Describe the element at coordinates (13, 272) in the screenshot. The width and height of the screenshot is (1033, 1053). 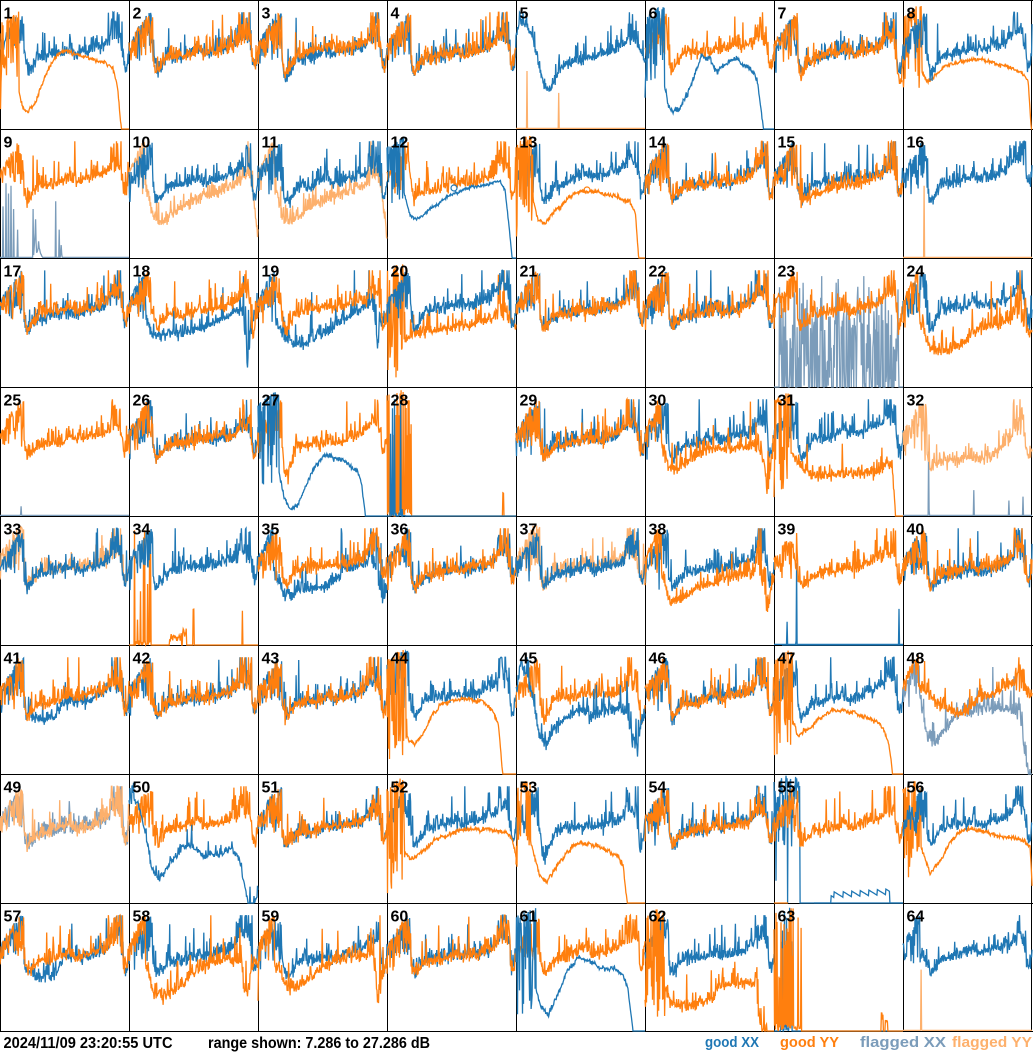
I see `svg-text: 17` at that location.